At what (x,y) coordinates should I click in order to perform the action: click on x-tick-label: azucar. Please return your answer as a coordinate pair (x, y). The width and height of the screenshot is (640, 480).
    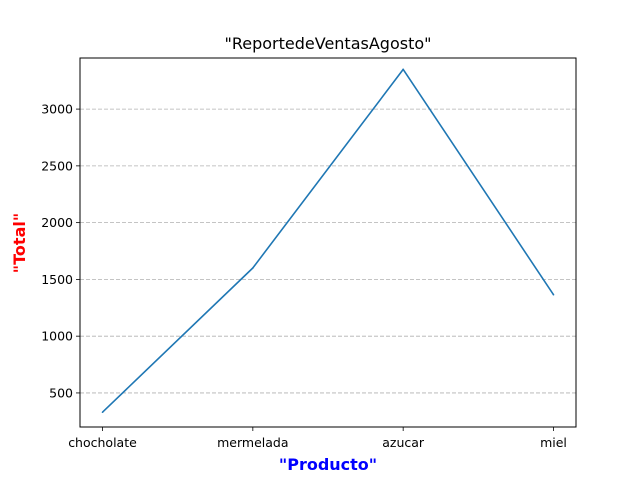
    Looking at the image, I should click on (403, 442).